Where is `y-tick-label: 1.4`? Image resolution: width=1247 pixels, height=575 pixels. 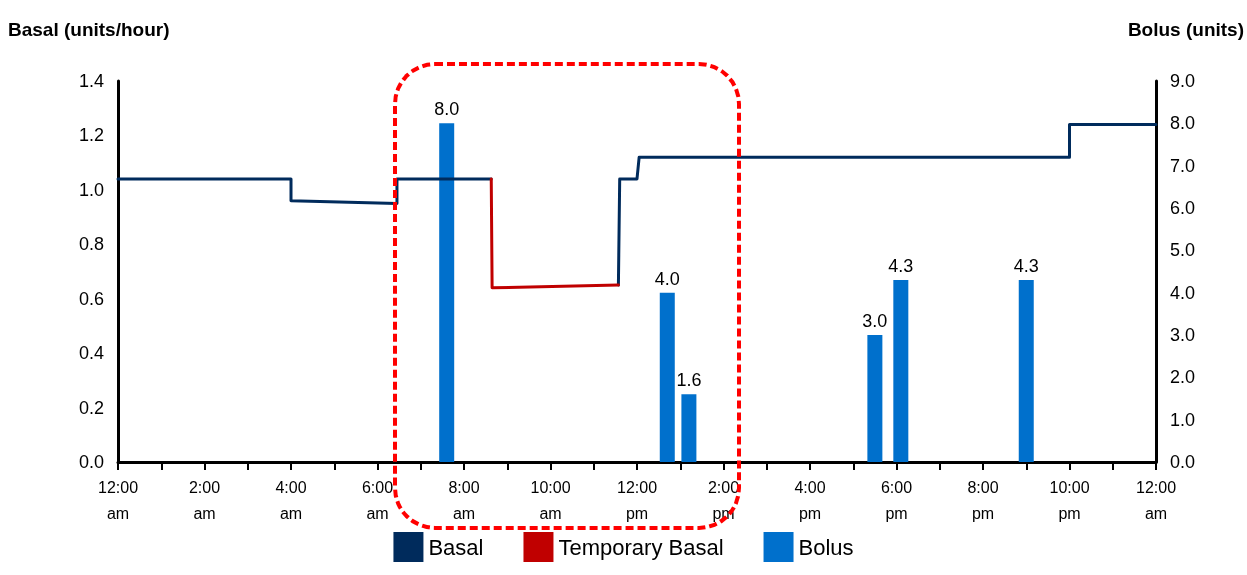
y-tick-label: 1.4 is located at coordinates (91, 81).